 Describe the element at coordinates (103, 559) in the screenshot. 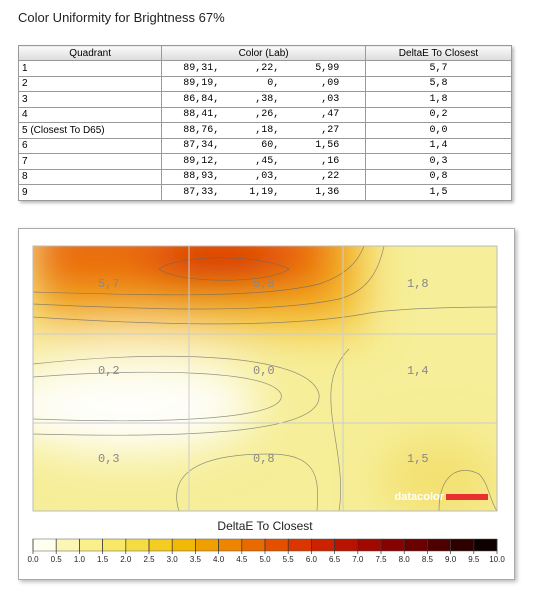

I see `legend-tick-label: 1.5` at that location.